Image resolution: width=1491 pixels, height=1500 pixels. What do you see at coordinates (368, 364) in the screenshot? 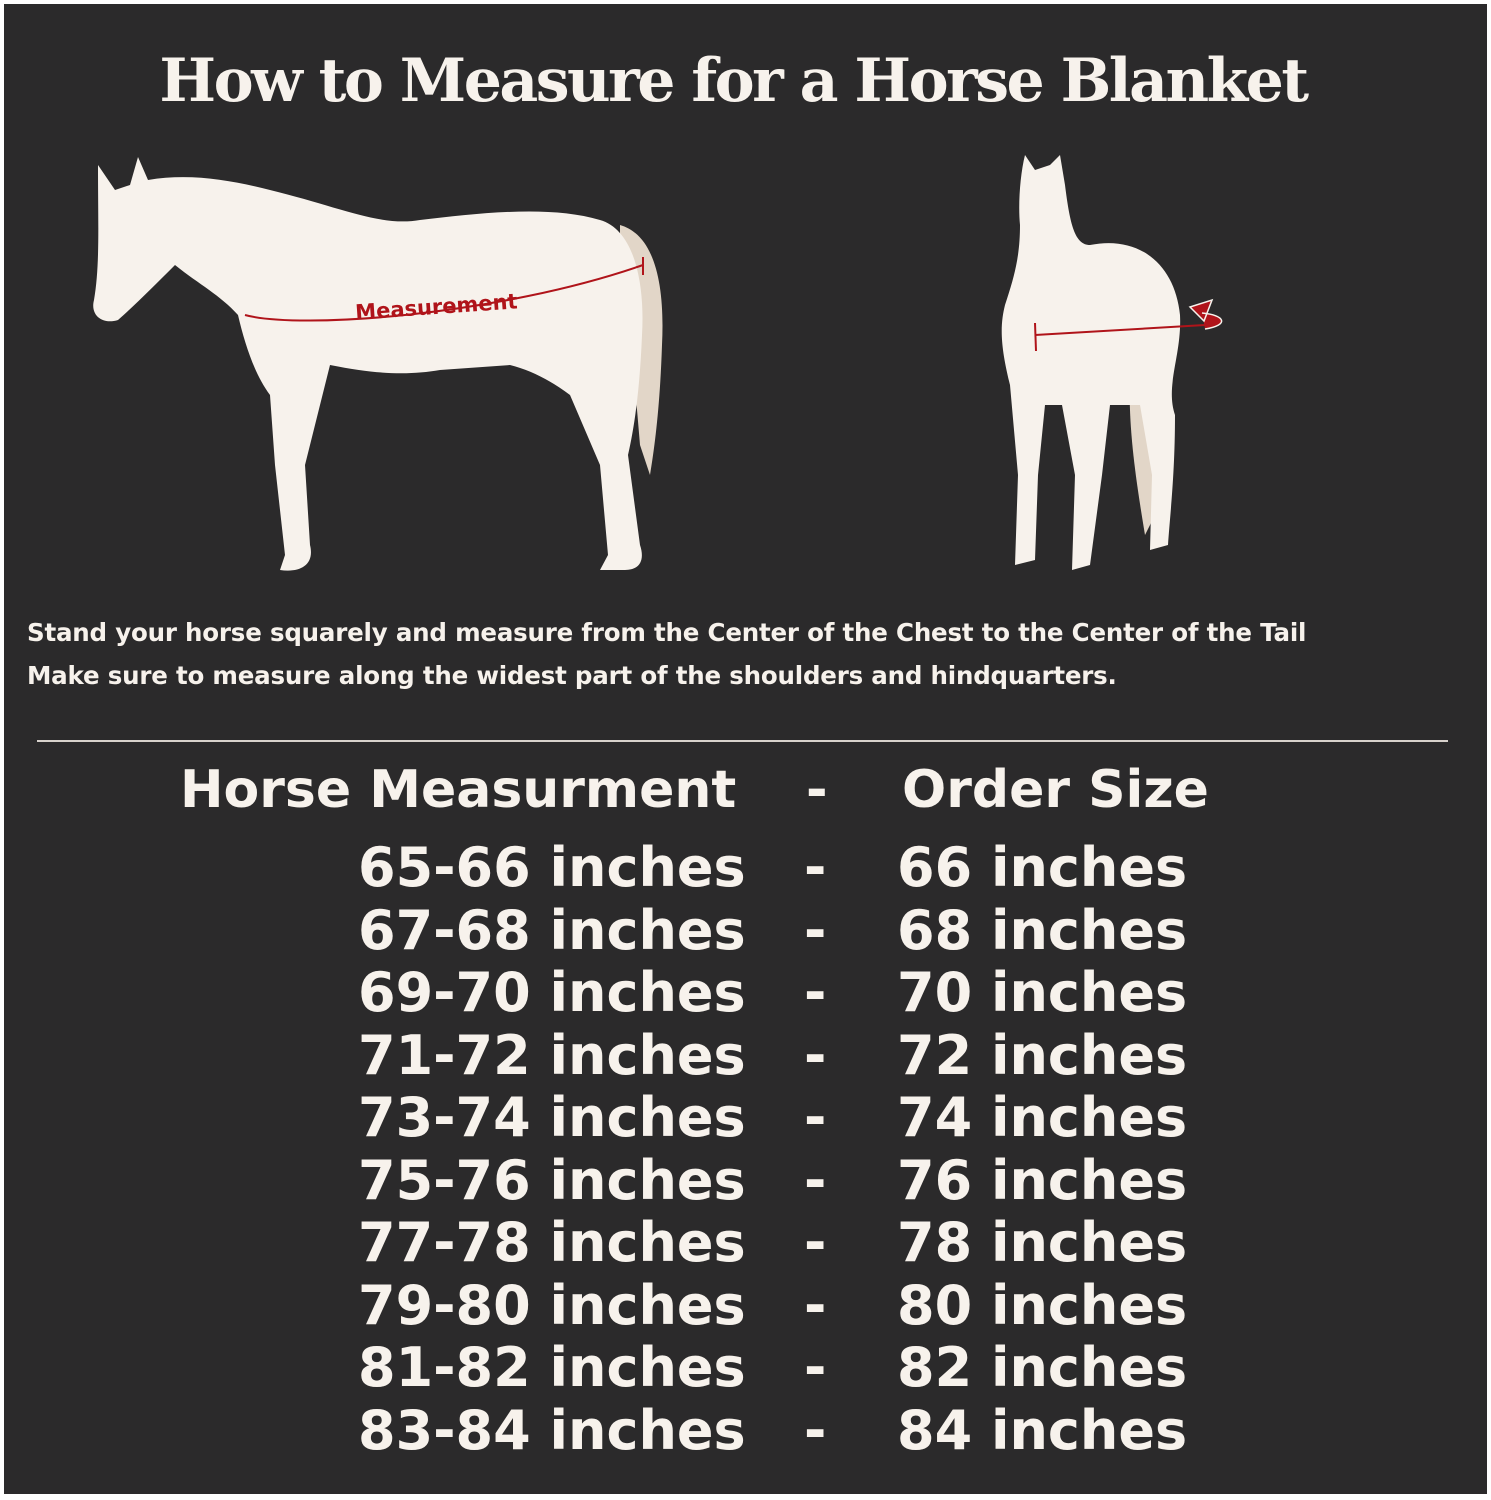
I see `horse-body` at bounding box center [368, 364].